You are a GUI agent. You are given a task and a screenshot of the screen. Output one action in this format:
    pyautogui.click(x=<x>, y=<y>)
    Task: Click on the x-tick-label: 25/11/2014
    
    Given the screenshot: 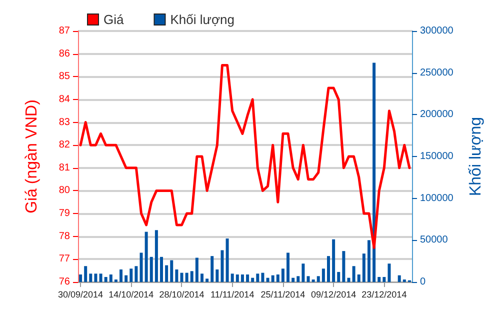 What is the action you would take?
    pyautogui.click(x=283, y=295)
    